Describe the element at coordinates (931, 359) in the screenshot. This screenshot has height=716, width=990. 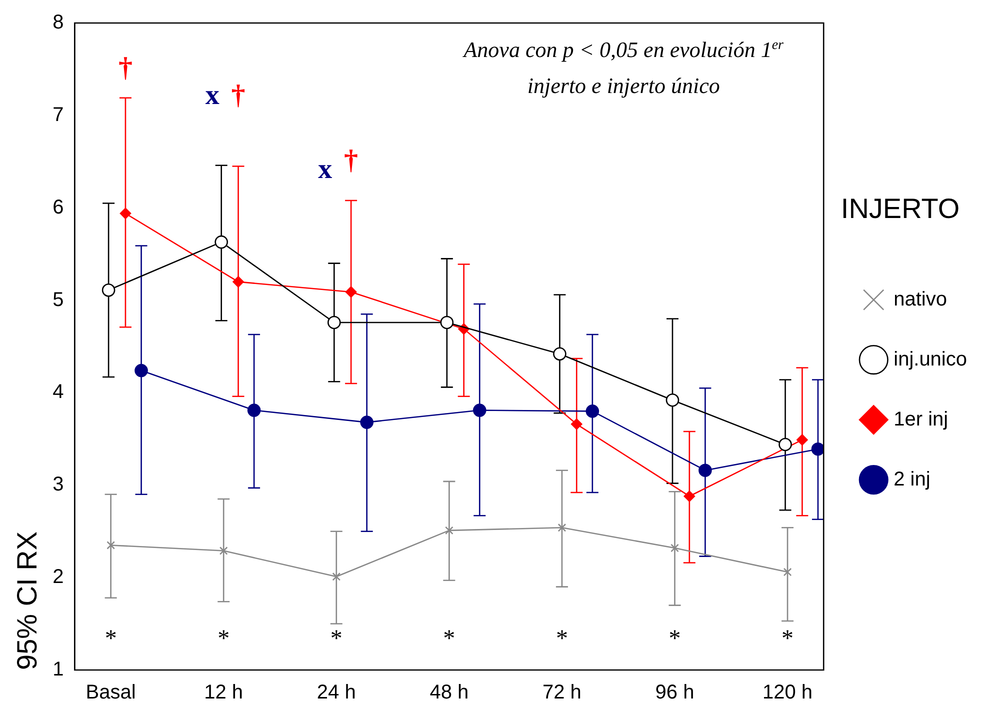
I see `legend-label: inj.unico` at that location.